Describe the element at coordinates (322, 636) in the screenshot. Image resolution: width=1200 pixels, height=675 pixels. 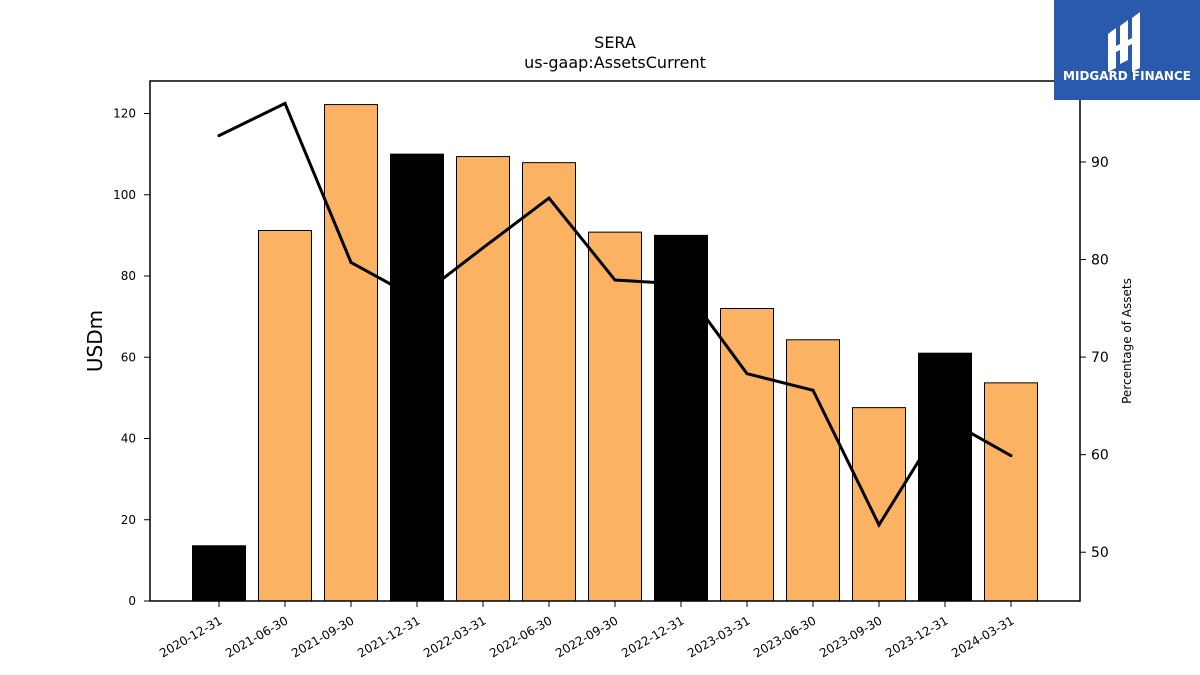
I see `x-tick-label-2021-09-30: 2021-09-30` at that location.